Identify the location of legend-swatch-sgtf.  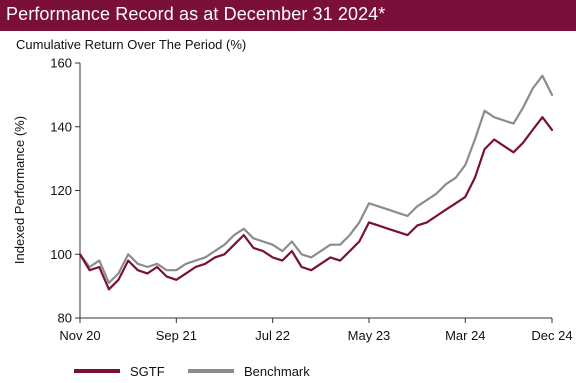
(97, 371).